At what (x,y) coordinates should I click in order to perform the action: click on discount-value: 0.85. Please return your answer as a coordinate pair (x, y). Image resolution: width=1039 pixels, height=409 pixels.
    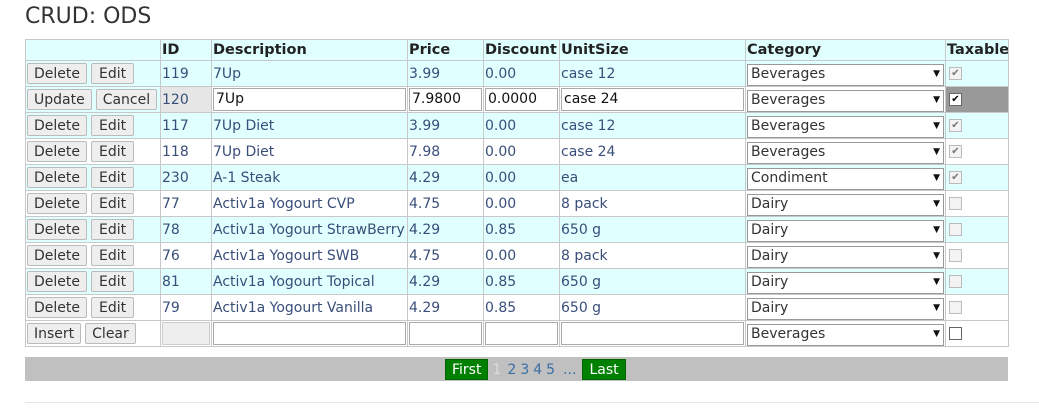
    Looking at the image, I should click on (501, 229).